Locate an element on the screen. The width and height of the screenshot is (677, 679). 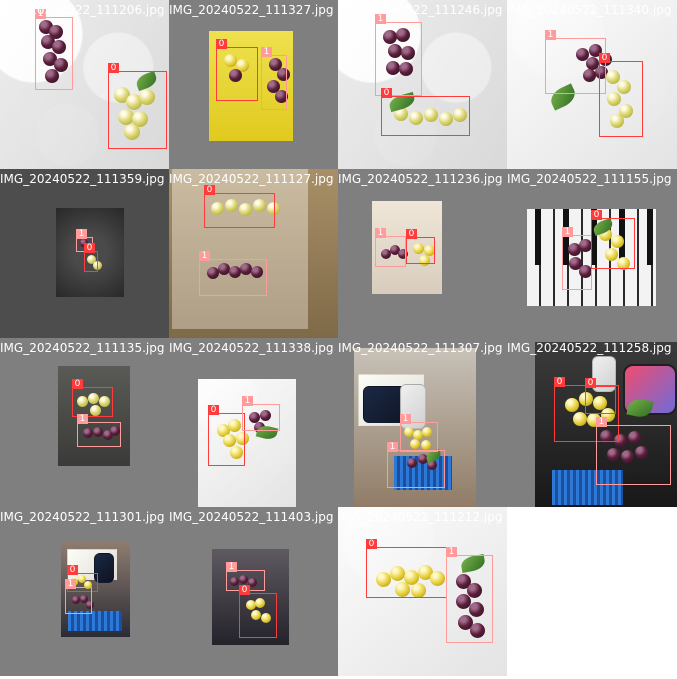
tile-6-caption: IMG_20240522_111127.jpg is located at coordinates (251, 179).